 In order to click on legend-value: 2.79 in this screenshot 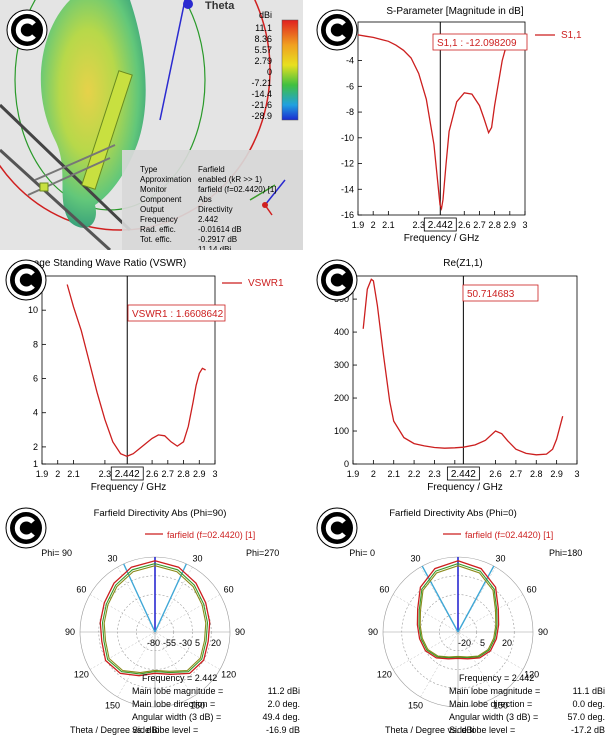, I will do `click(263, 61)`.